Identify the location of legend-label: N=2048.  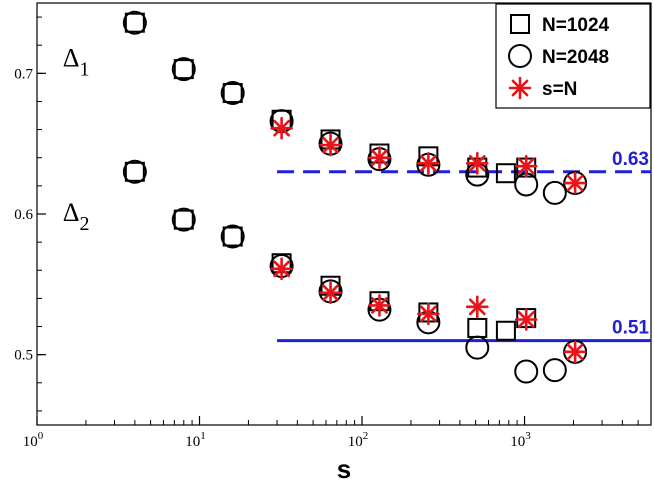
(575, 57).